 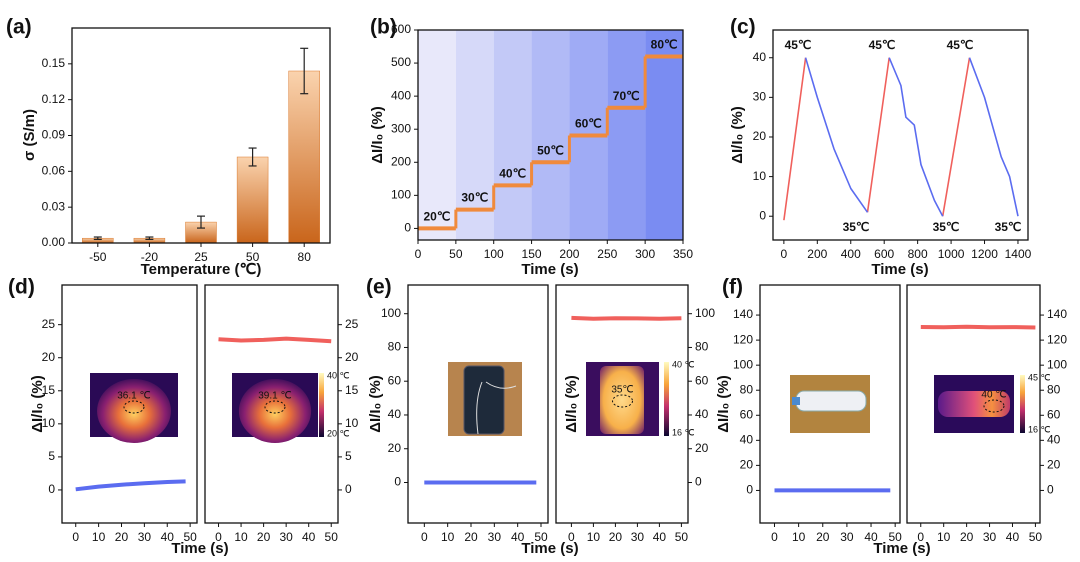 What do you see at coordinates (796, 401) in the screenshot?
I see `plug` at bounding box center [796, 401].